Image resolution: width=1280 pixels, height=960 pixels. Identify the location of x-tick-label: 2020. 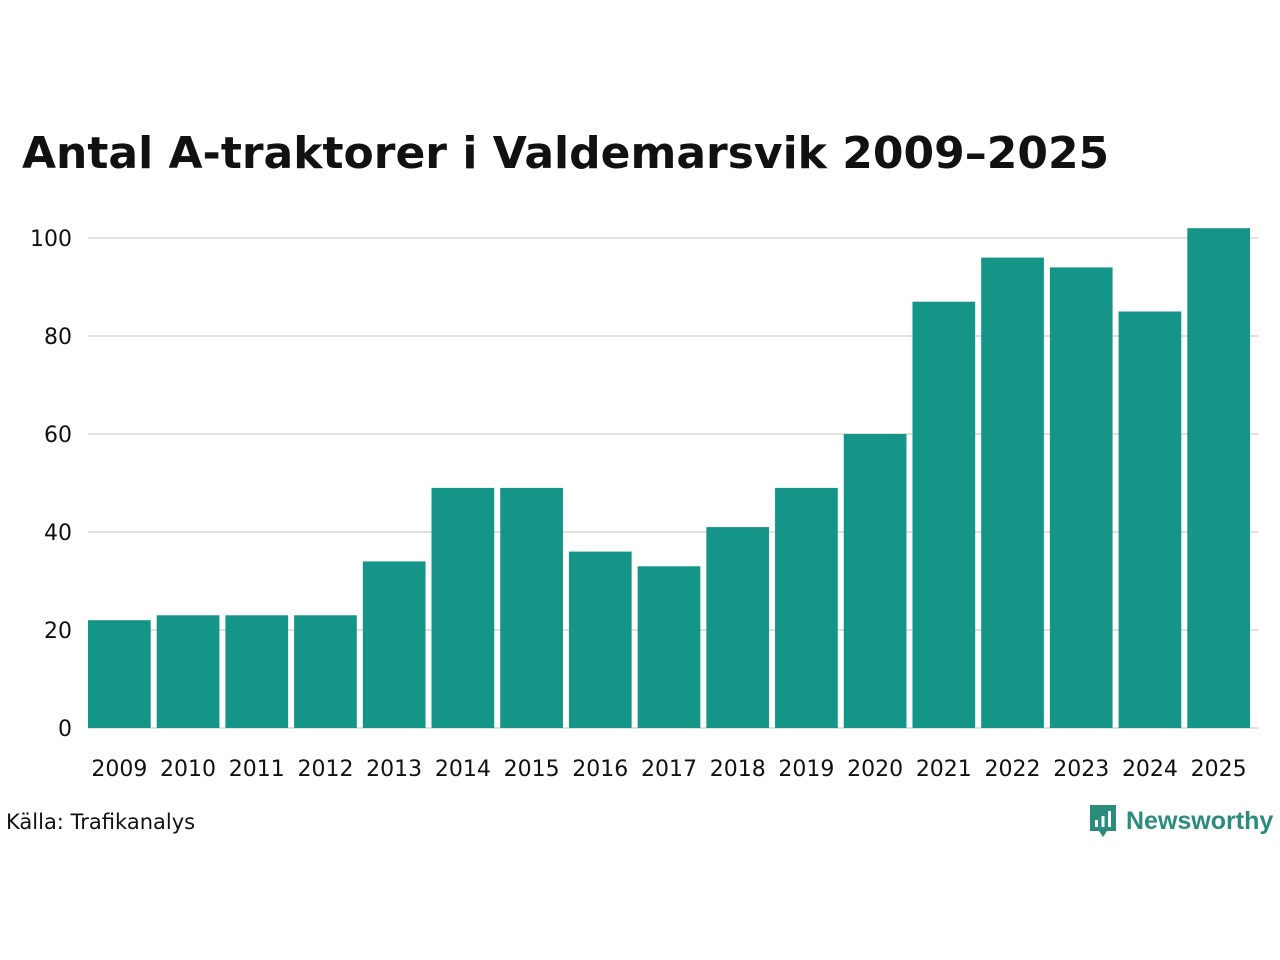
(875, 769).